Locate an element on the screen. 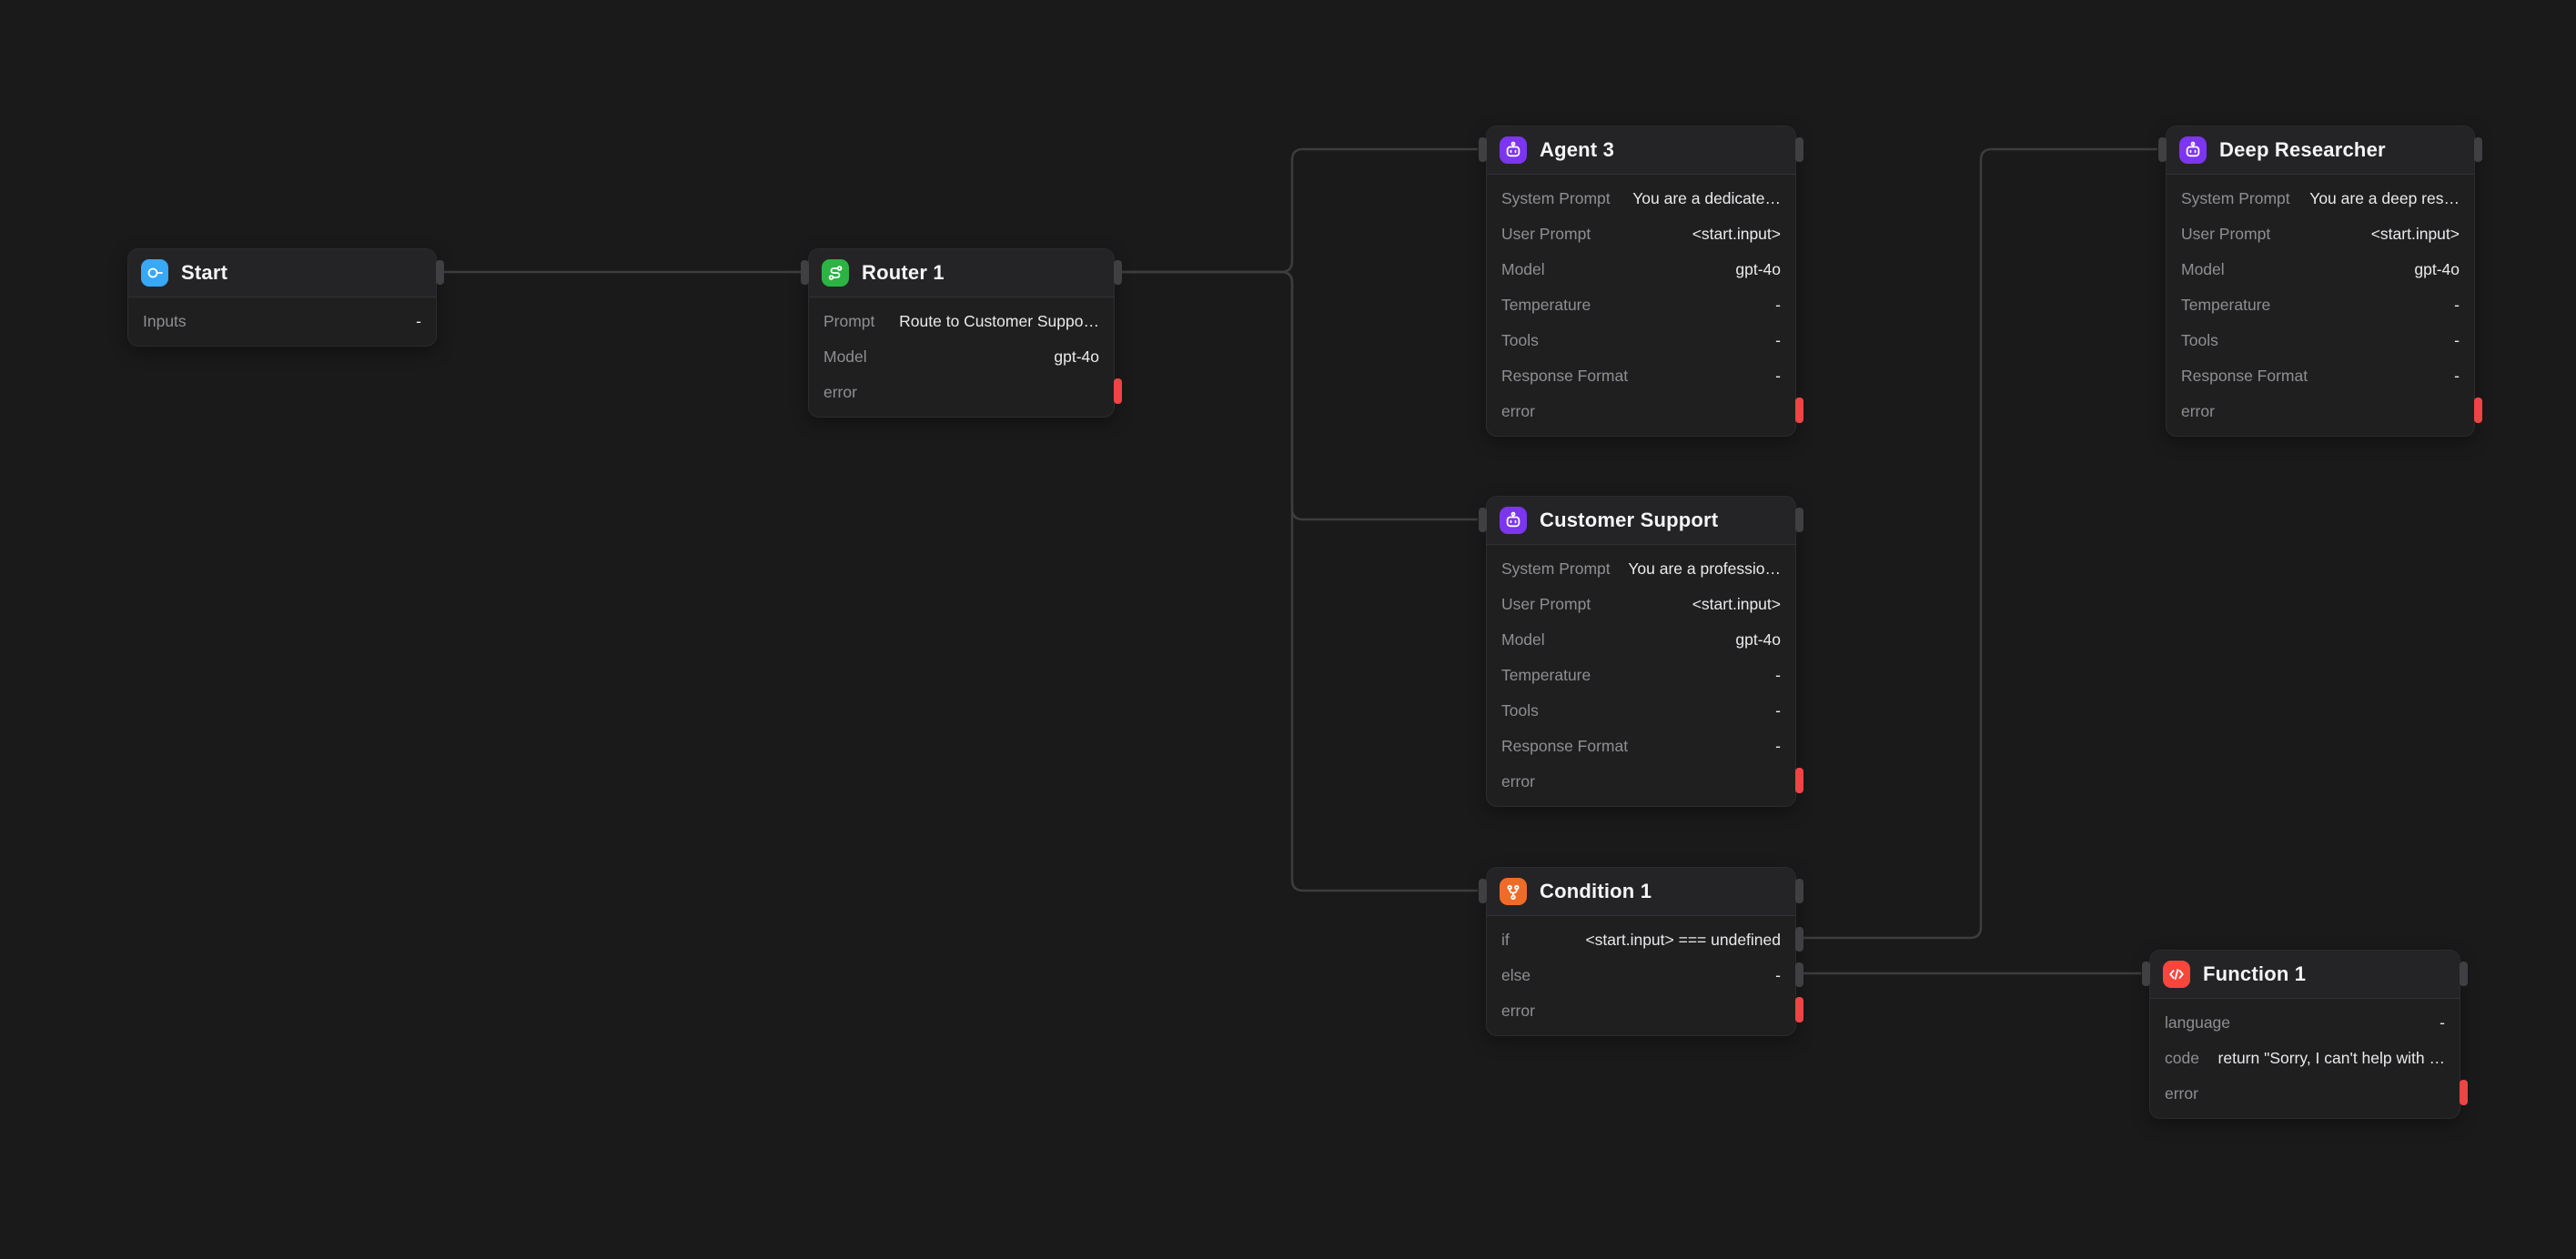 This screenshot has height=1259, width=2576. condition-icon is located at coordinates (1514, 891).